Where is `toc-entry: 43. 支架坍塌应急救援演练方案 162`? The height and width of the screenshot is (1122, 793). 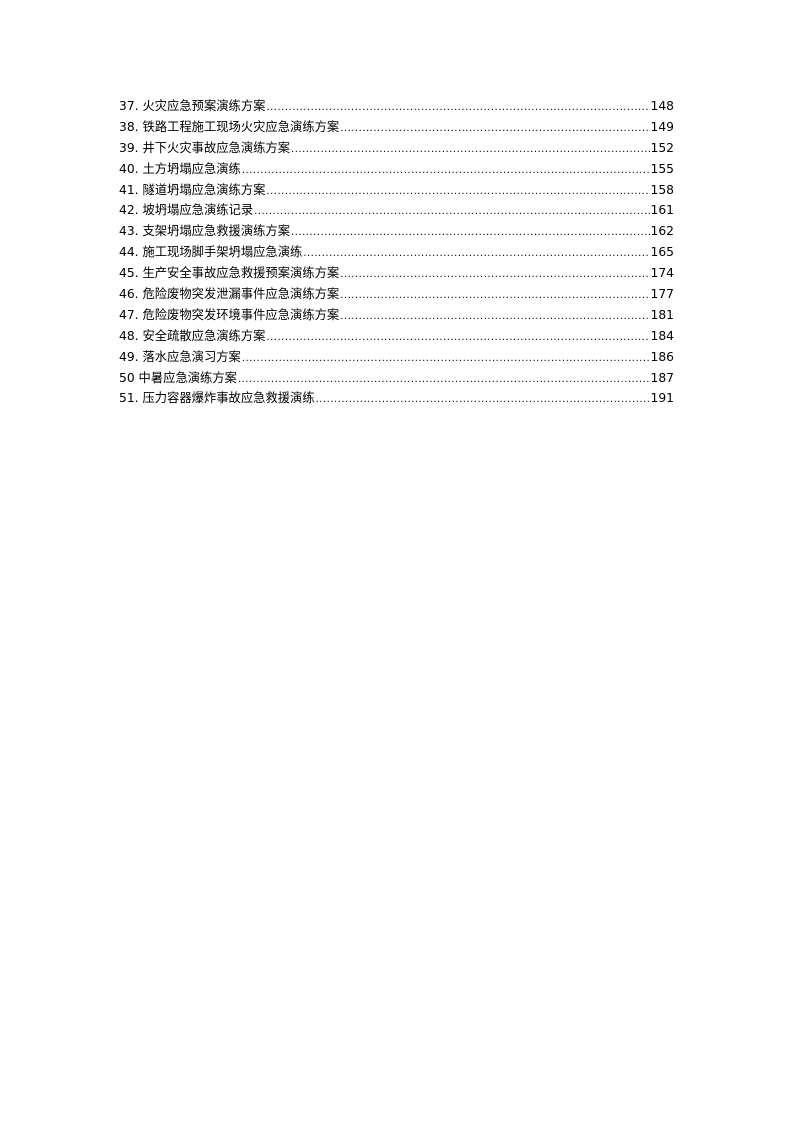
toc-entry: 43. 支架坍塌应急救援演练方案 162 is located at coordinates (396, 231).